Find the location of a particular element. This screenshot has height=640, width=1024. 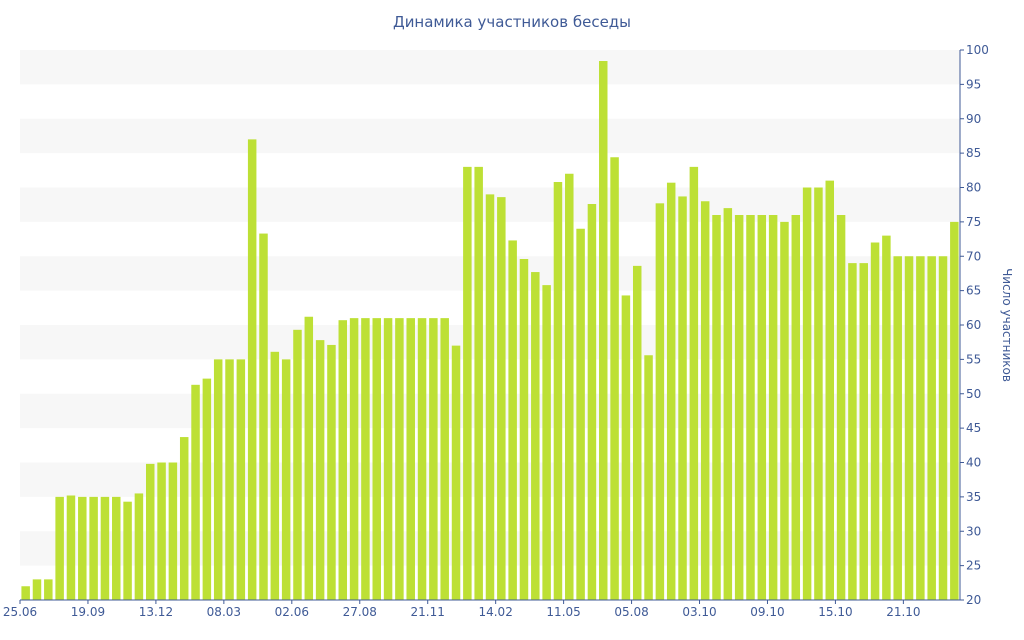

y-tick-label: 25 is located at coordinates (973, 566).